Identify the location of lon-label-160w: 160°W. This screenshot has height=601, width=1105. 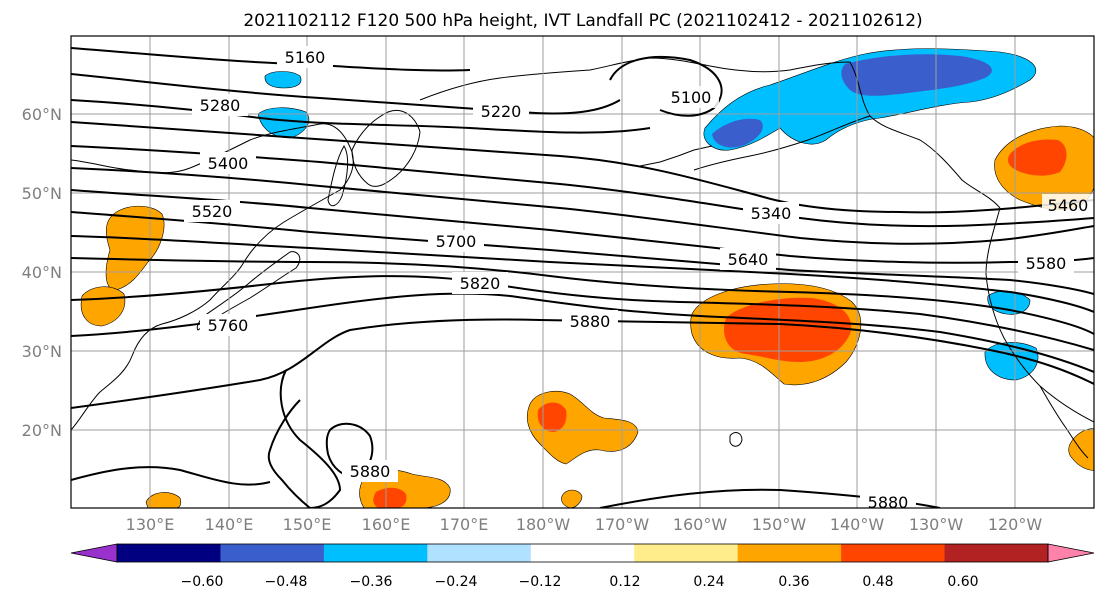
(700, 524).